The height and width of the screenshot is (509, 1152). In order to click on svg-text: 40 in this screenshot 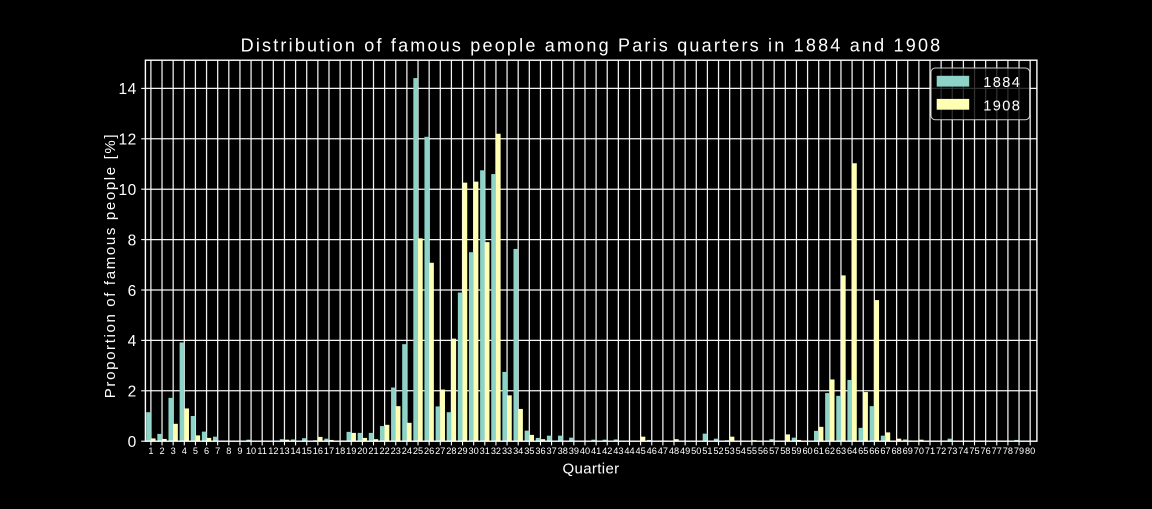, I will do `click(585, 451)`.